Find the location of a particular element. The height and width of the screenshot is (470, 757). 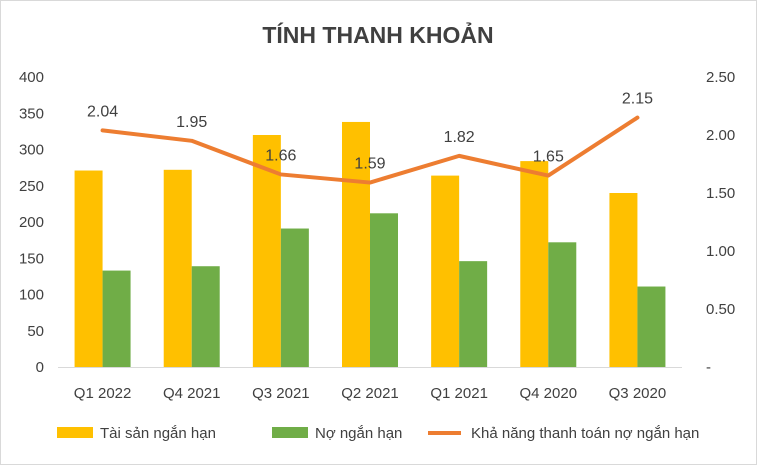

right-axis-tick-label: 2.00 is located at coordinates (720, 135).